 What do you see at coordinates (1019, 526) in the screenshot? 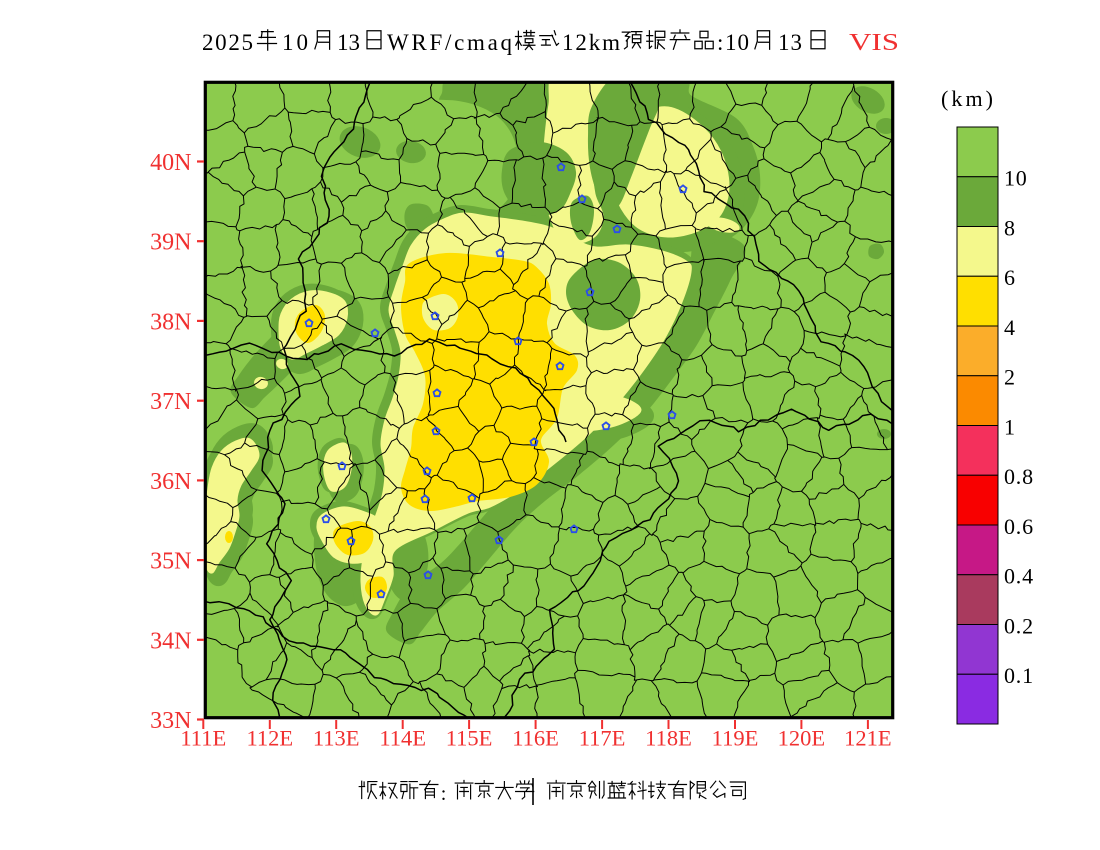
I see `svg-text: 0.6` at bounding box center [1019, 526].